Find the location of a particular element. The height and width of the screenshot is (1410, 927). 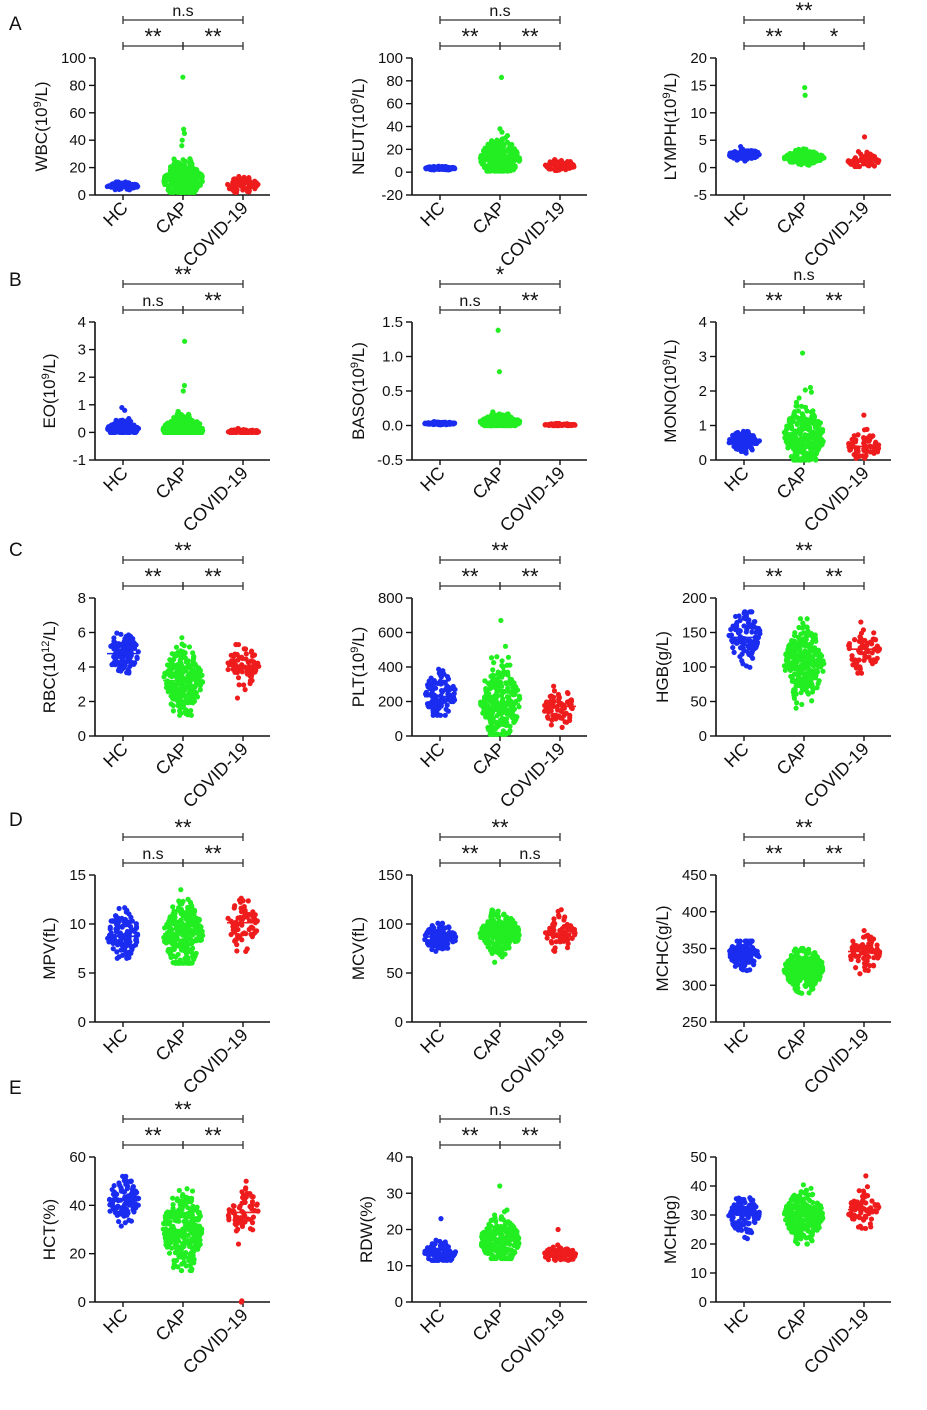

y-axis-label-base: BASO(10 is located at coordinates (358, 404).